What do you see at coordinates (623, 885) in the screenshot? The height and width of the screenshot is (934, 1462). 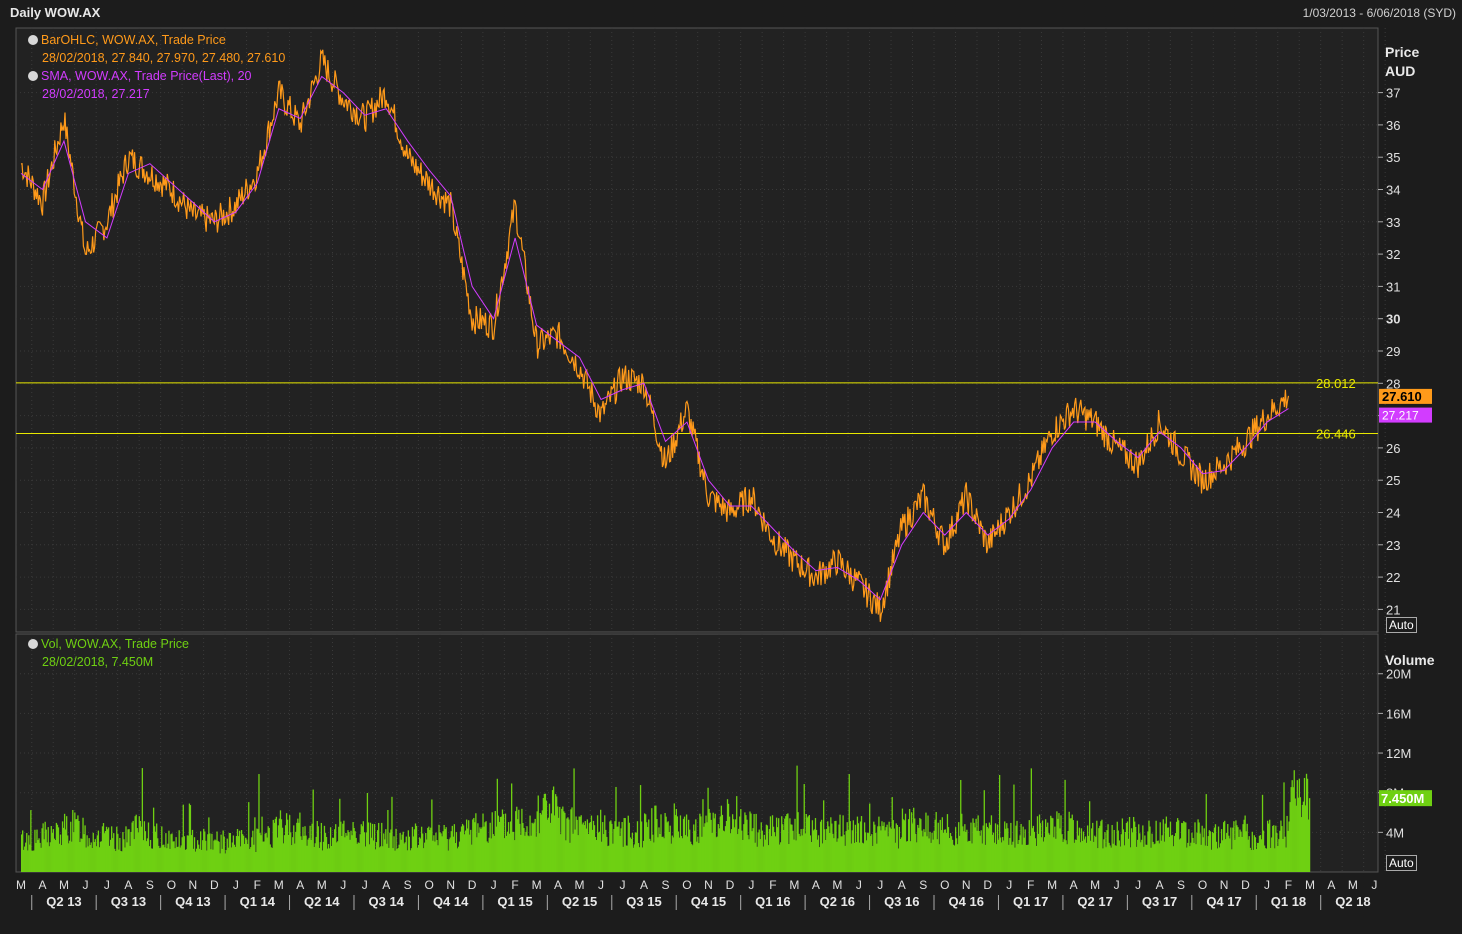 I see `x-month-label: J` at bounding box center [623, 885].